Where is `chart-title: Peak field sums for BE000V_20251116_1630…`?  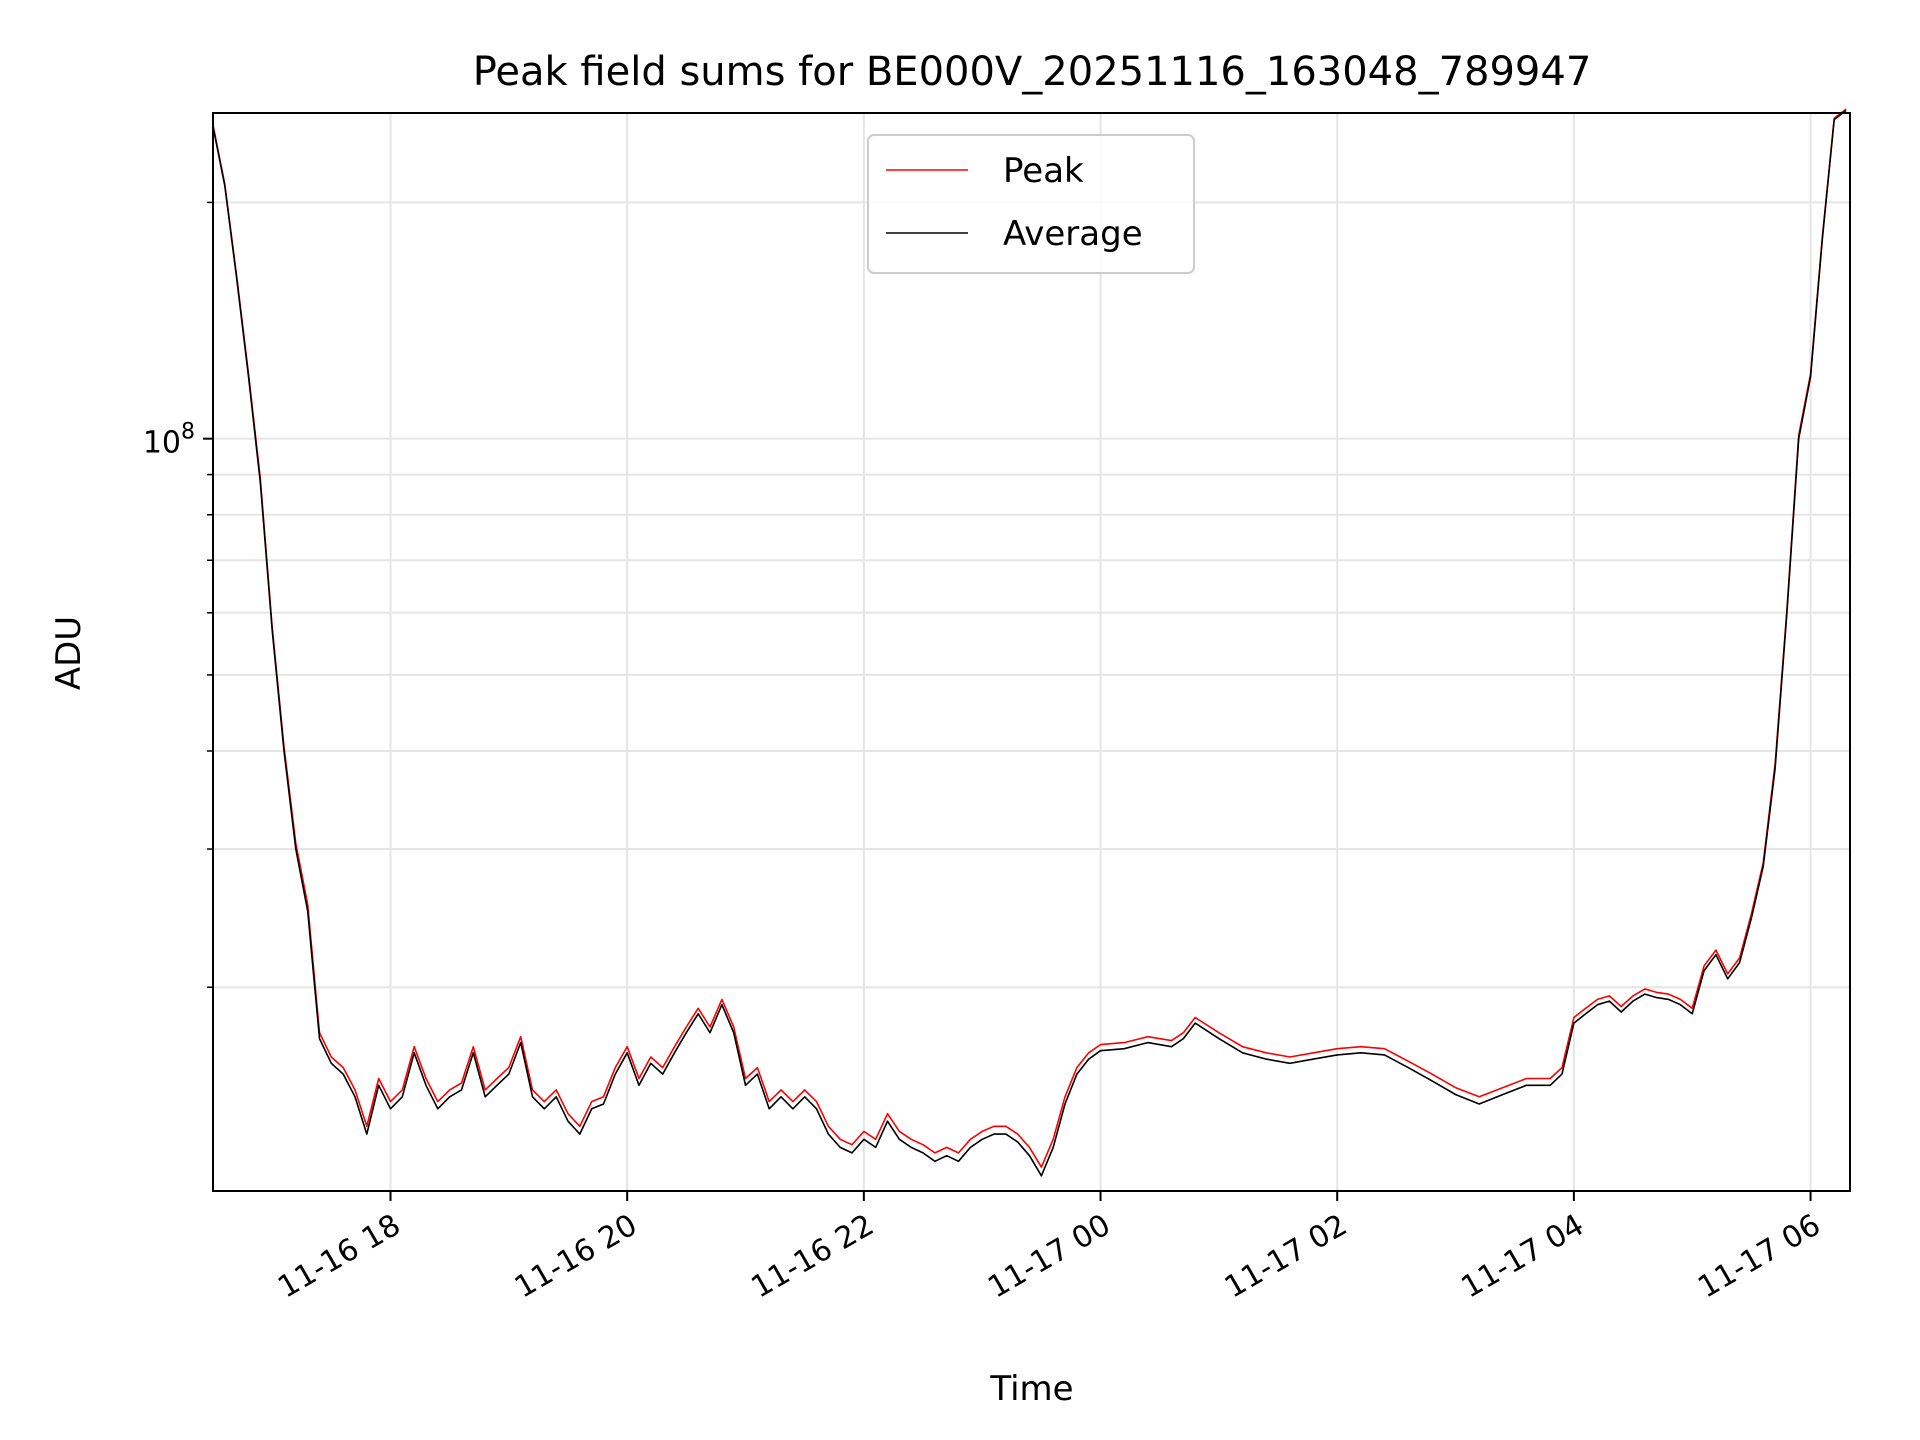 chart-title: Peak field sums for BE000V_20251116_1630… is located at coordinates (1032, 72).